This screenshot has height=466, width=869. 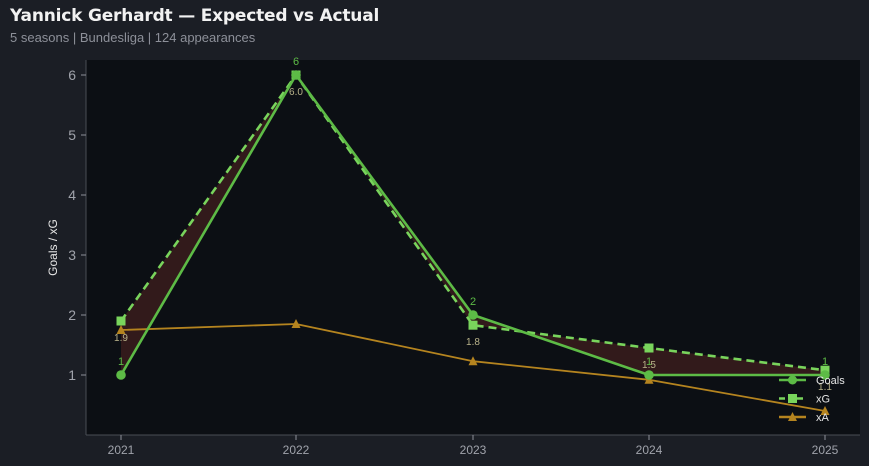 I want to click on x-tick-label: 2022, so click(x=296, y=450).